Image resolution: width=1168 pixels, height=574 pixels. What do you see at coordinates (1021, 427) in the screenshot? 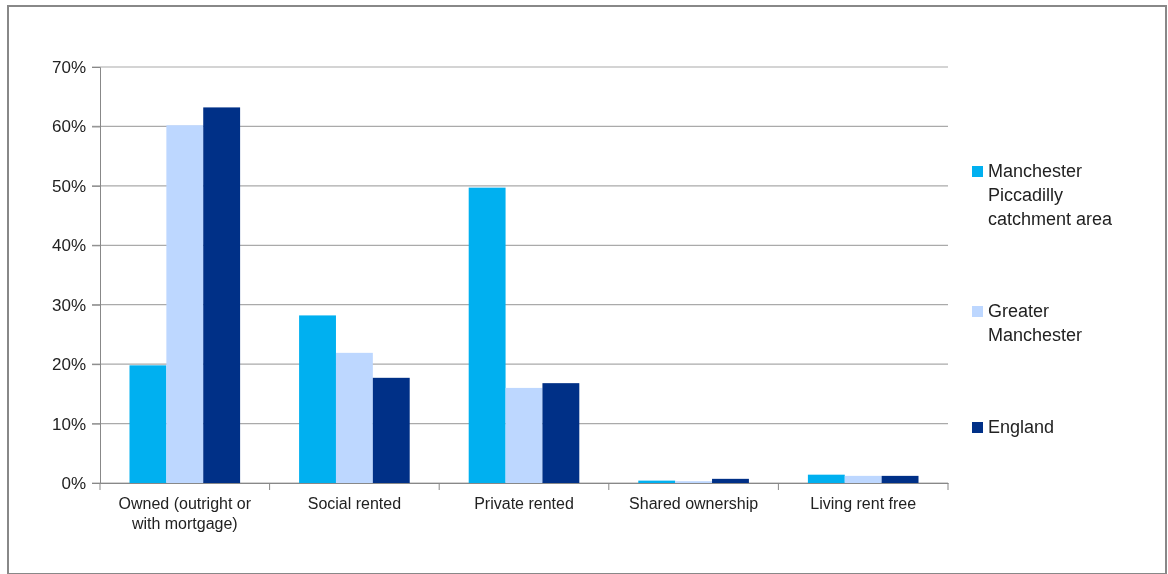
I see `legend-label: England` at bounding box center [1021, 427].